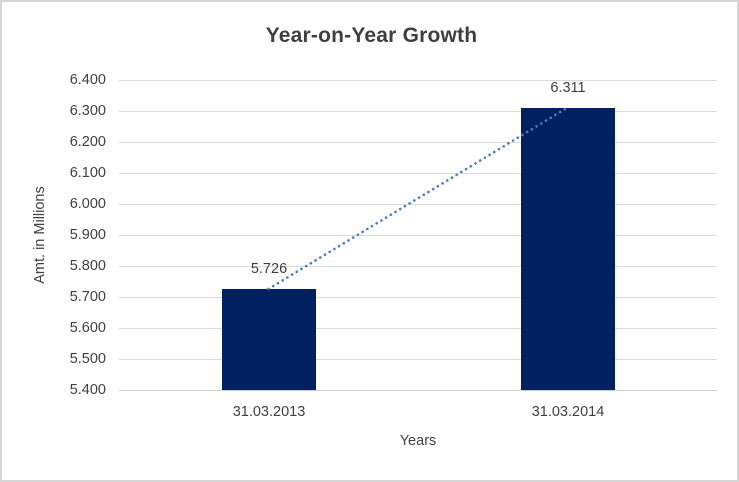 The width and height of the screenshot is (739, 482). What do you see at coordinates (87, 204) in the screenshot?
I see `y-tick-label: 6.000` at bounding box center [87, 204].